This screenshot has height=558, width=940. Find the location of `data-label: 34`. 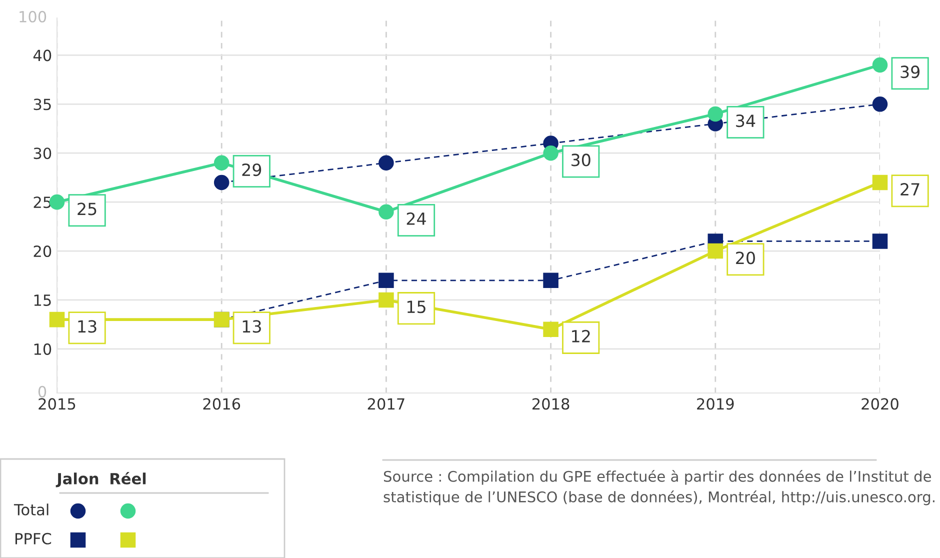

data-label: 34 is located at coordinates (746, 121).